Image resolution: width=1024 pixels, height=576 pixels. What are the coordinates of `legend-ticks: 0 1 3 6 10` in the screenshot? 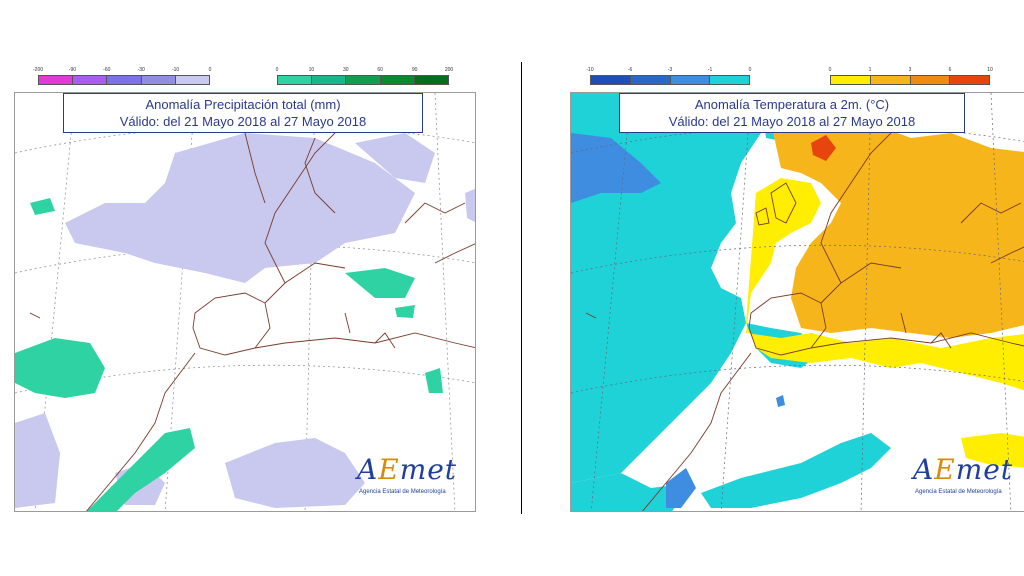 It's located at (910, 70).